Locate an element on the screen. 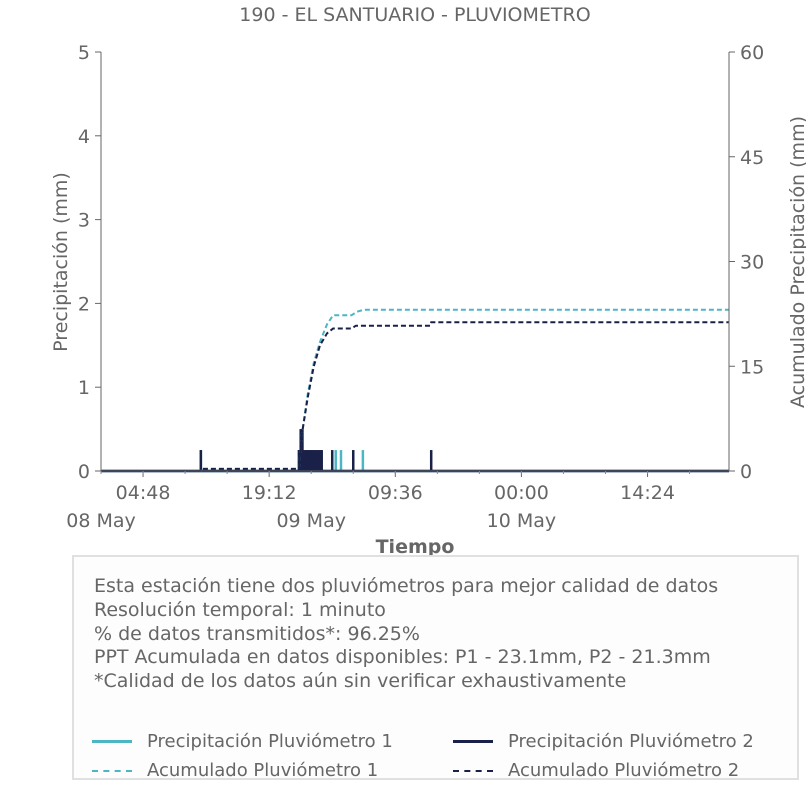  legend-item-precip-p2: Precipitación Pluviómetro 2 is located at coordinates (603, 741).